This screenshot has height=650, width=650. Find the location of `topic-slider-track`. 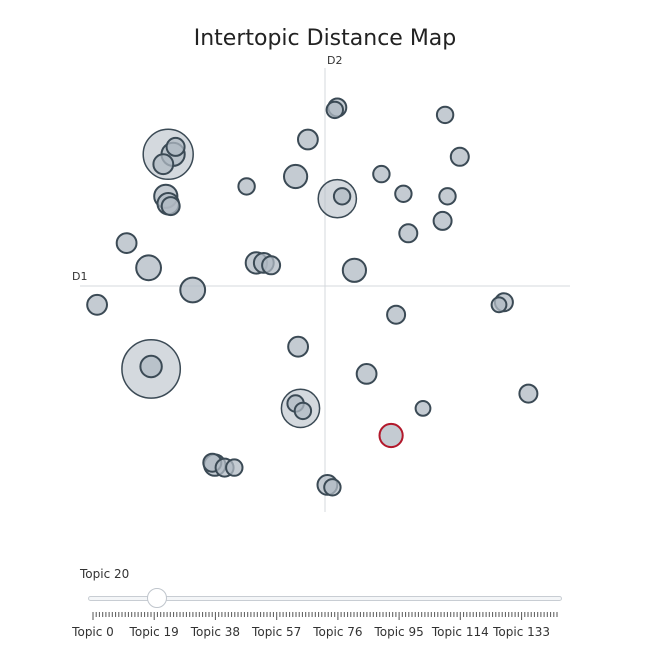

topic-slider-track is located at coordinates (325, 598).